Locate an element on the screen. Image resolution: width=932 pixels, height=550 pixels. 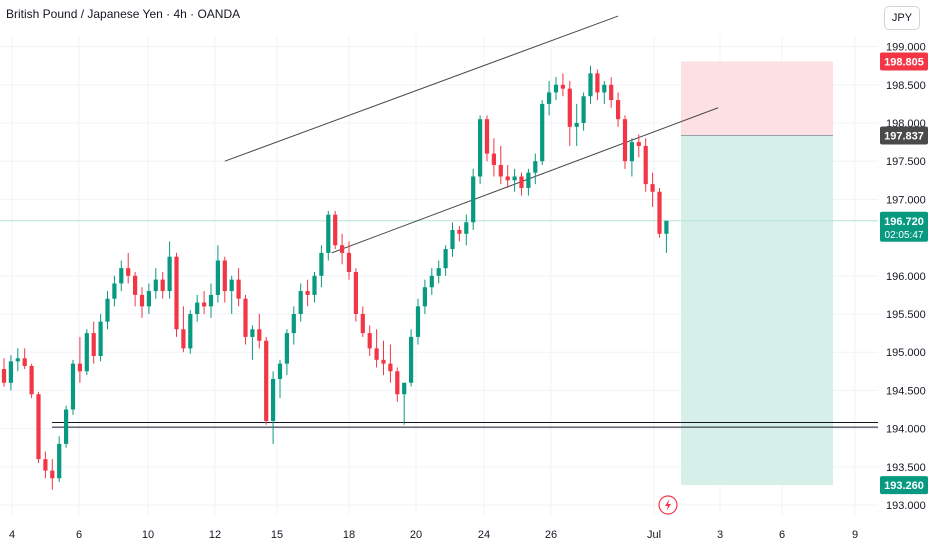
take-profit-zone is located at coordinates (757, 310).